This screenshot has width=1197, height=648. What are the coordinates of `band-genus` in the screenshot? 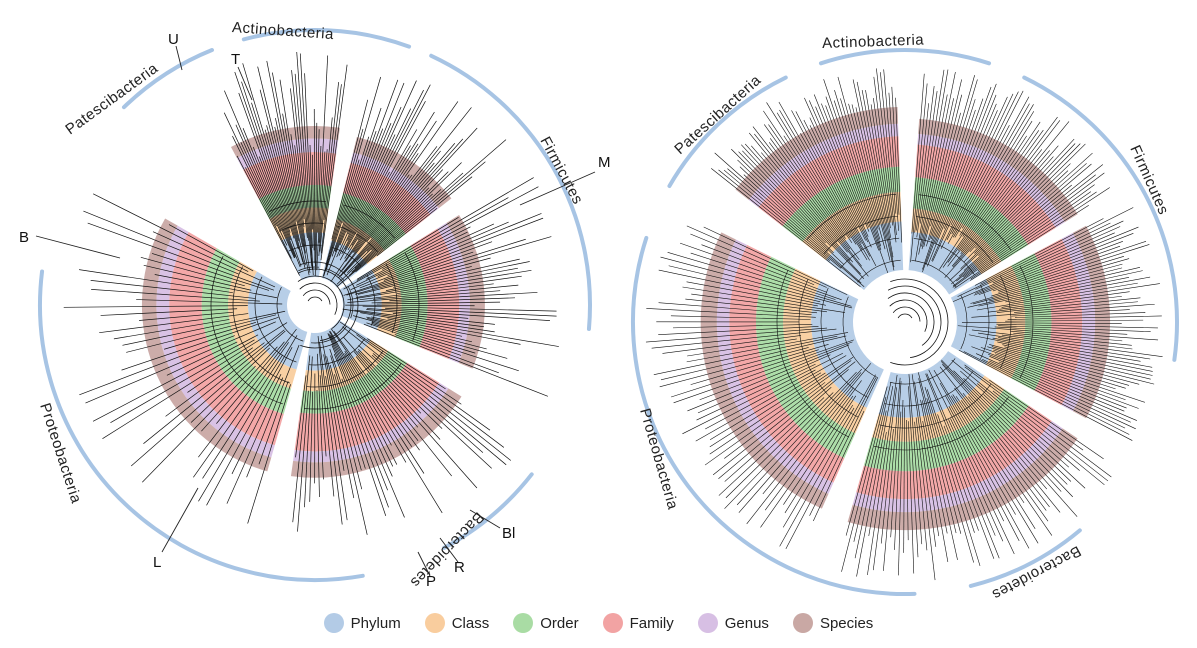 It's located at (215, 341).